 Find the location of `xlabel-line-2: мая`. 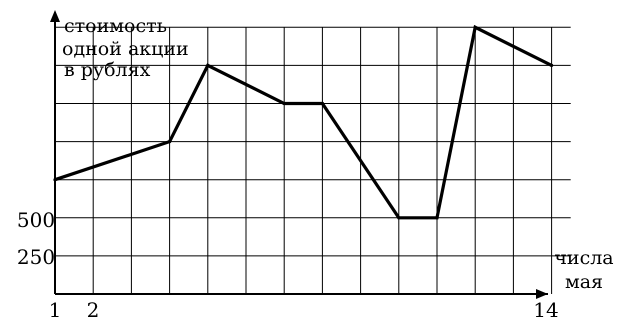

xlabel-line-2: мая is located at coordinates (584, 282).